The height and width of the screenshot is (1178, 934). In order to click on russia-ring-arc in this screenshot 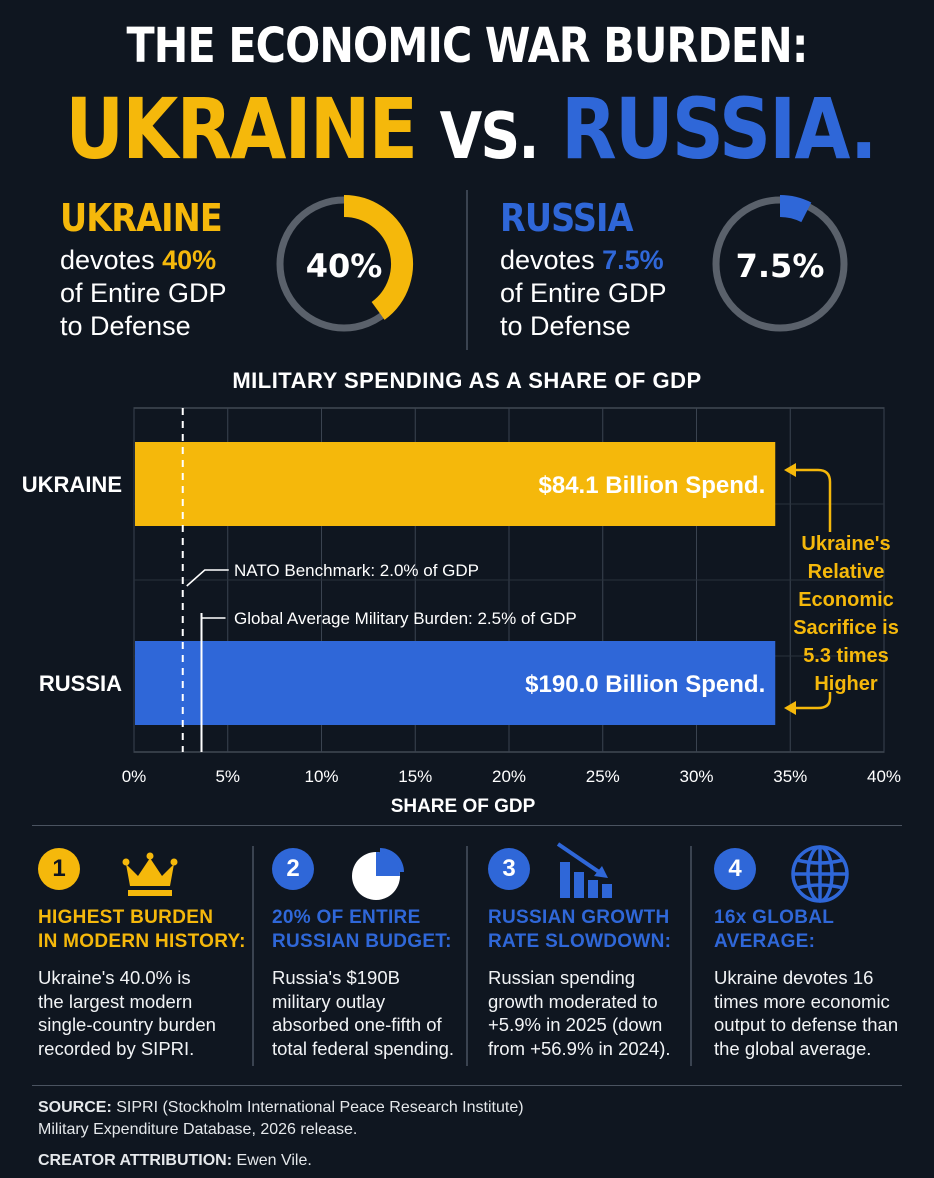, I will do `click(795, 209)`.